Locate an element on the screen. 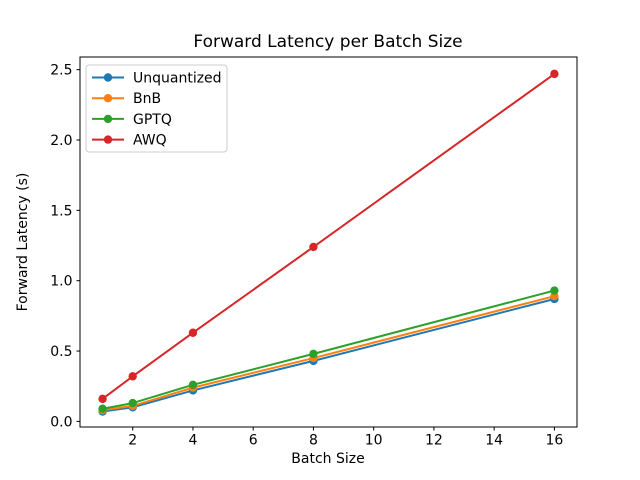  y-tick-label: 1.0 is located at coordinates (61, 282).